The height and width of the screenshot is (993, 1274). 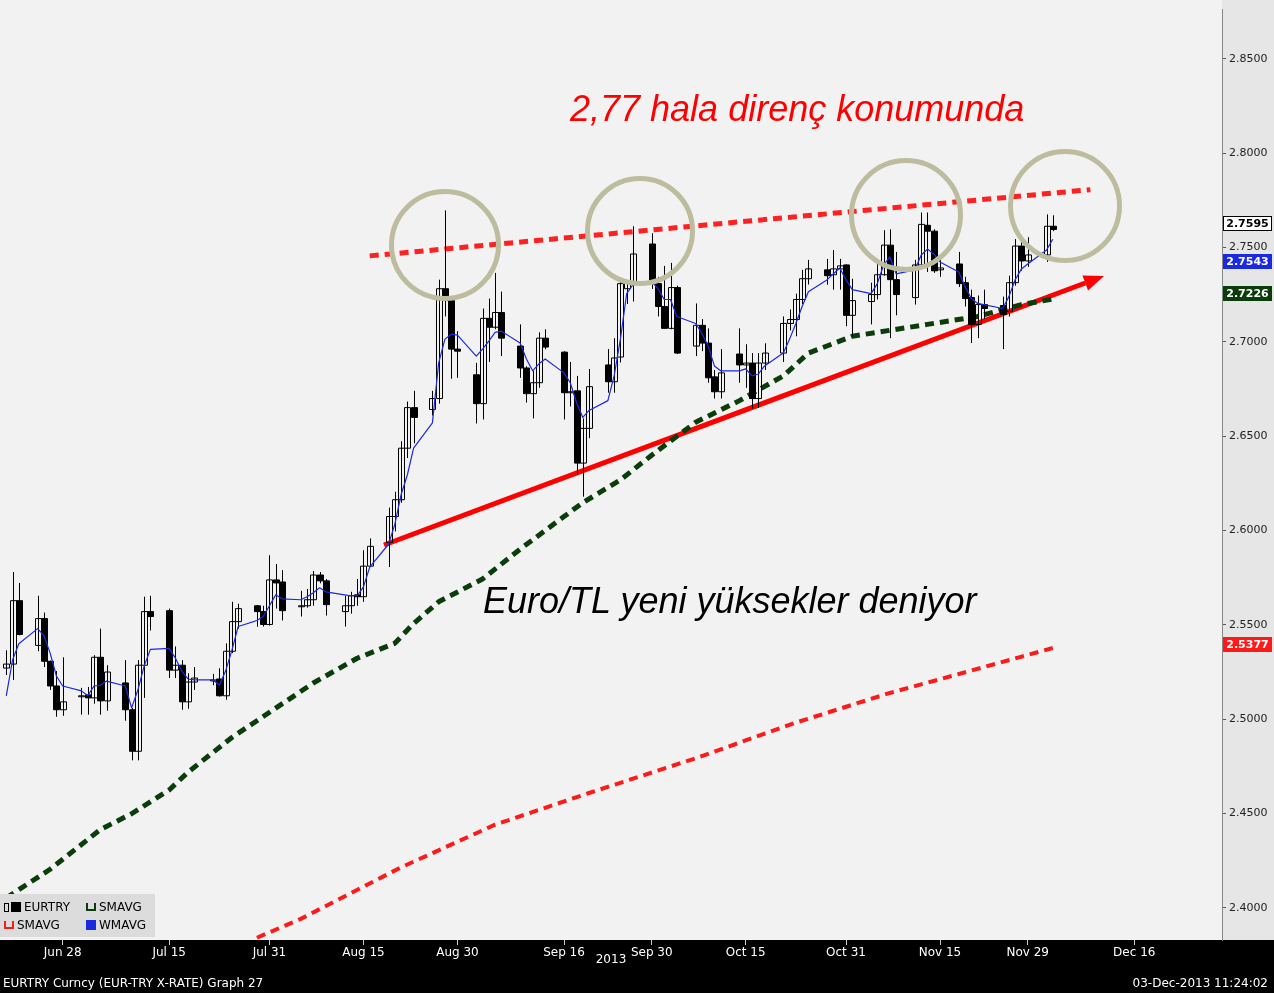 I want to click on x-tick-label: Nov 29, so click(x=1027, y=952).